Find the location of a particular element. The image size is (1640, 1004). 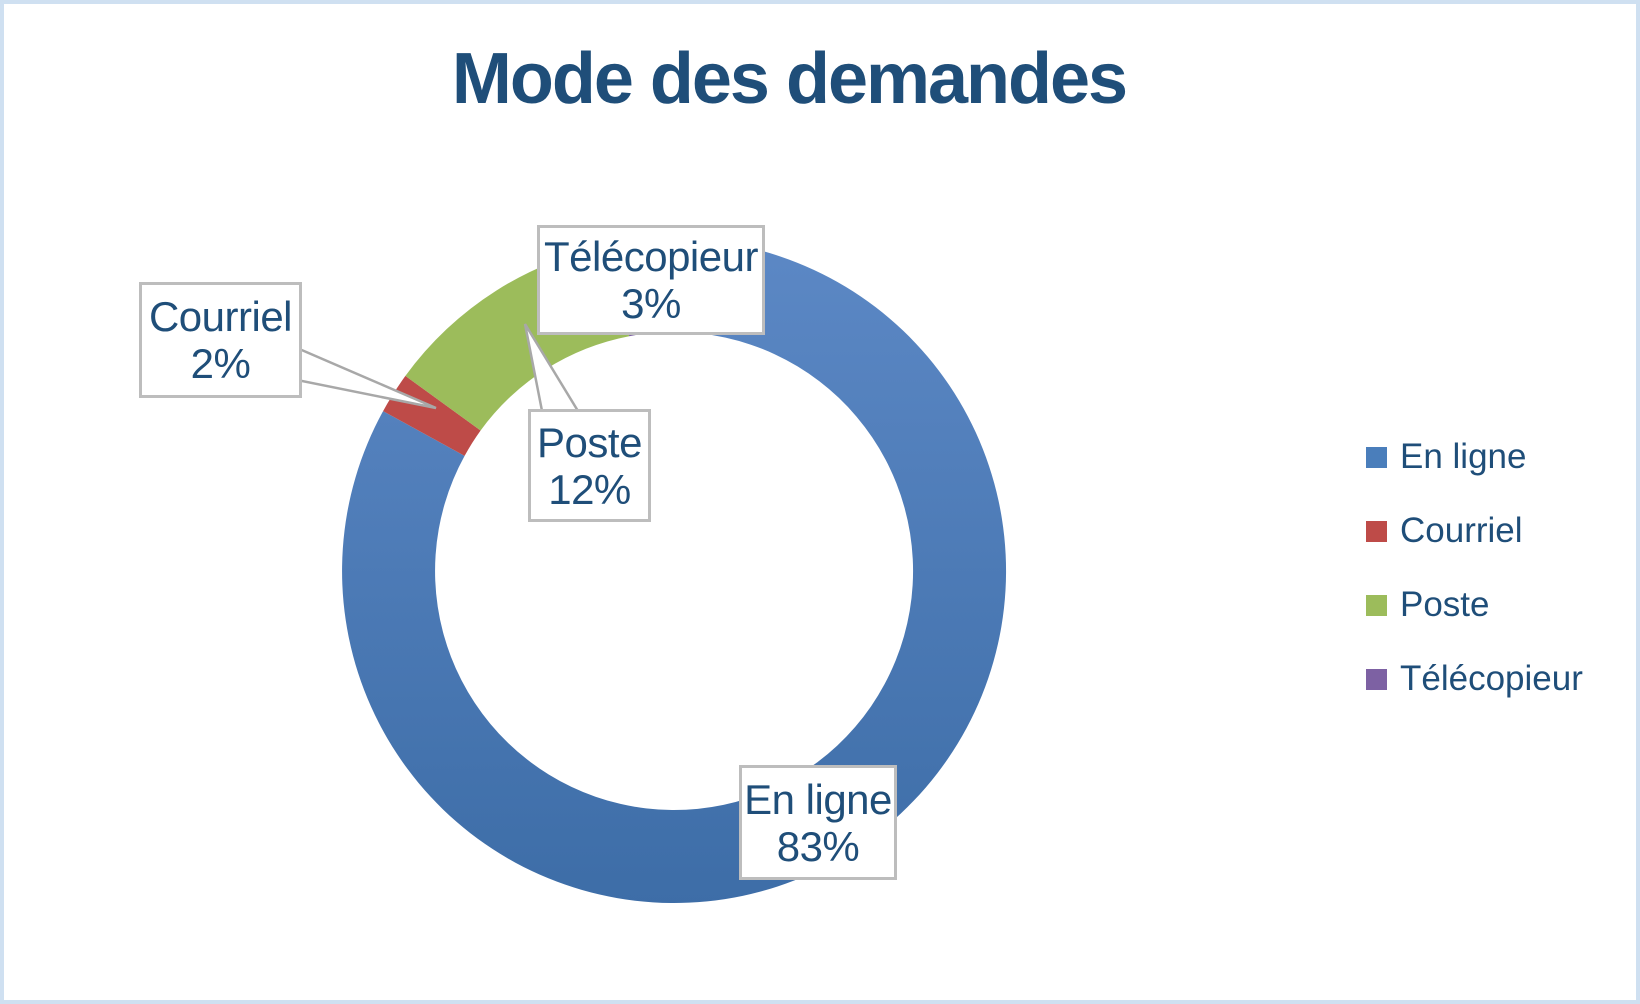

legend-item-courriel: Courriel is located at coordinates (1474, 530).